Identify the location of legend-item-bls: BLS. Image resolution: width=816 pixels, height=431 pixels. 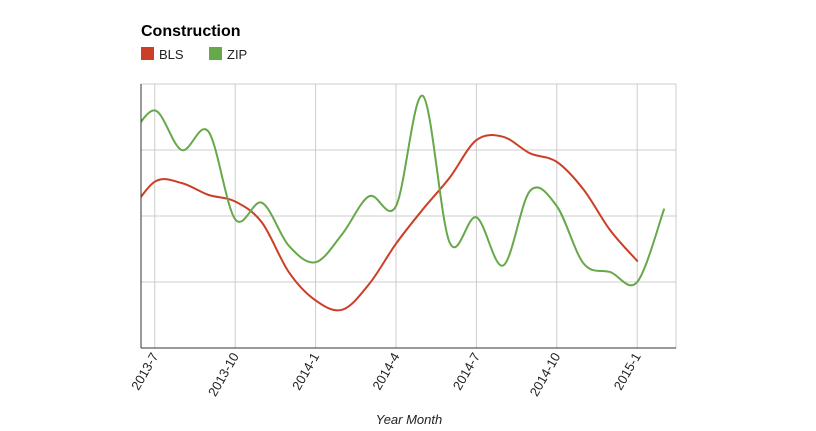
(162, 54).